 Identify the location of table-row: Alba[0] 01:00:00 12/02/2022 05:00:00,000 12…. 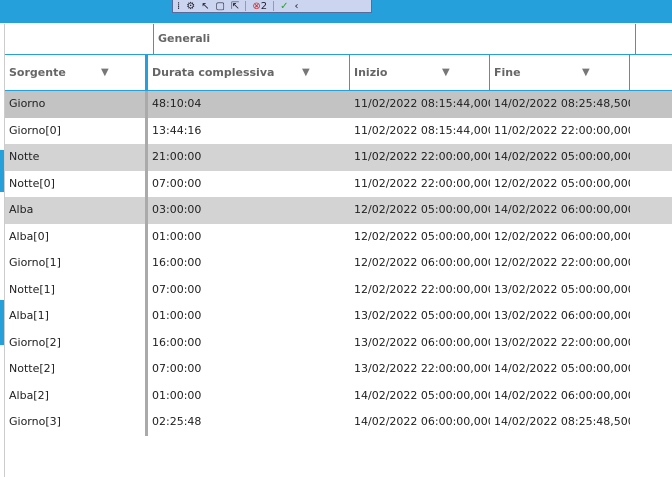
(338, 236).